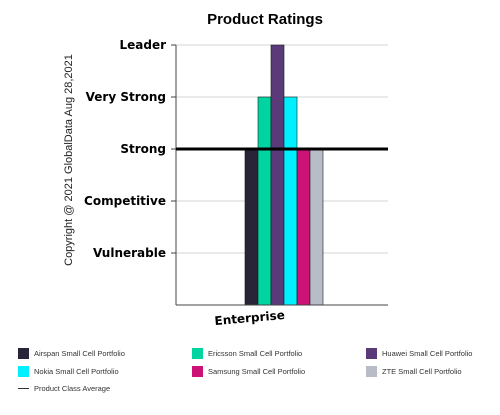  I want to click on x-axis-ticks: Enterprise, so click(249, 318).